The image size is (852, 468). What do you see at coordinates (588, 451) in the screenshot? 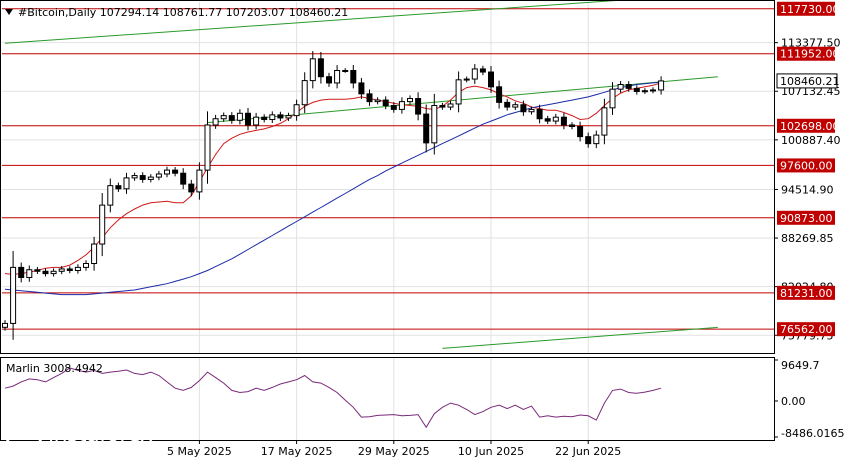
I see `date-axis-label: 22 Jun 2025` at bounding box center [588, 451].